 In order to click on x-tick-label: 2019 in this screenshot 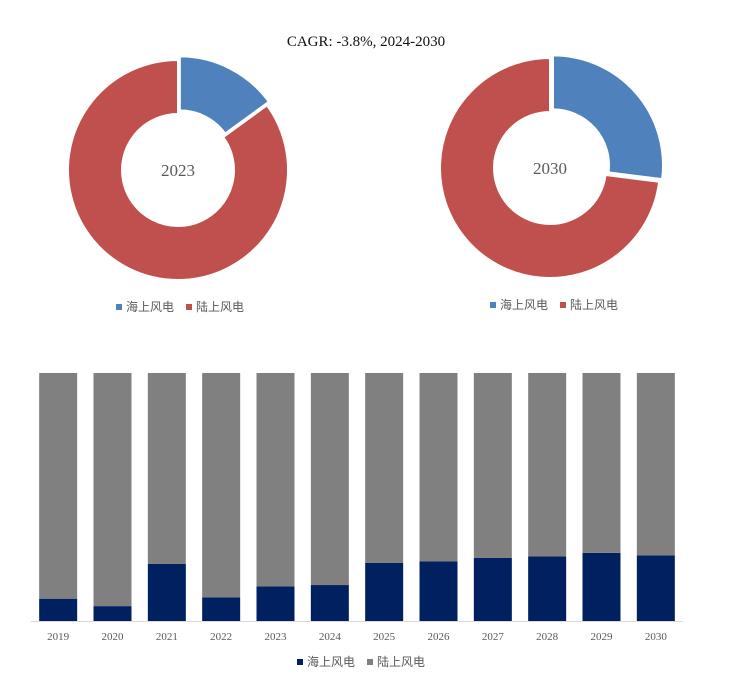, I will do `click(58, 637)`.